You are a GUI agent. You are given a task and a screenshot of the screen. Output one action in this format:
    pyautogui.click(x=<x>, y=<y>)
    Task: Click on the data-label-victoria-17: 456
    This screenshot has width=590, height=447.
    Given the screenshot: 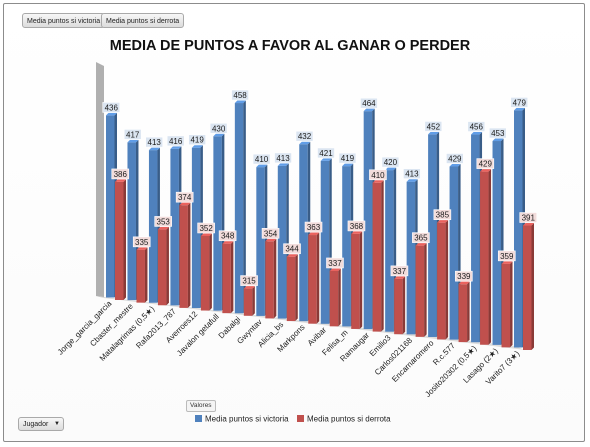 What is the action you would take?
    pyautogui.click(x=476, y=126)
    